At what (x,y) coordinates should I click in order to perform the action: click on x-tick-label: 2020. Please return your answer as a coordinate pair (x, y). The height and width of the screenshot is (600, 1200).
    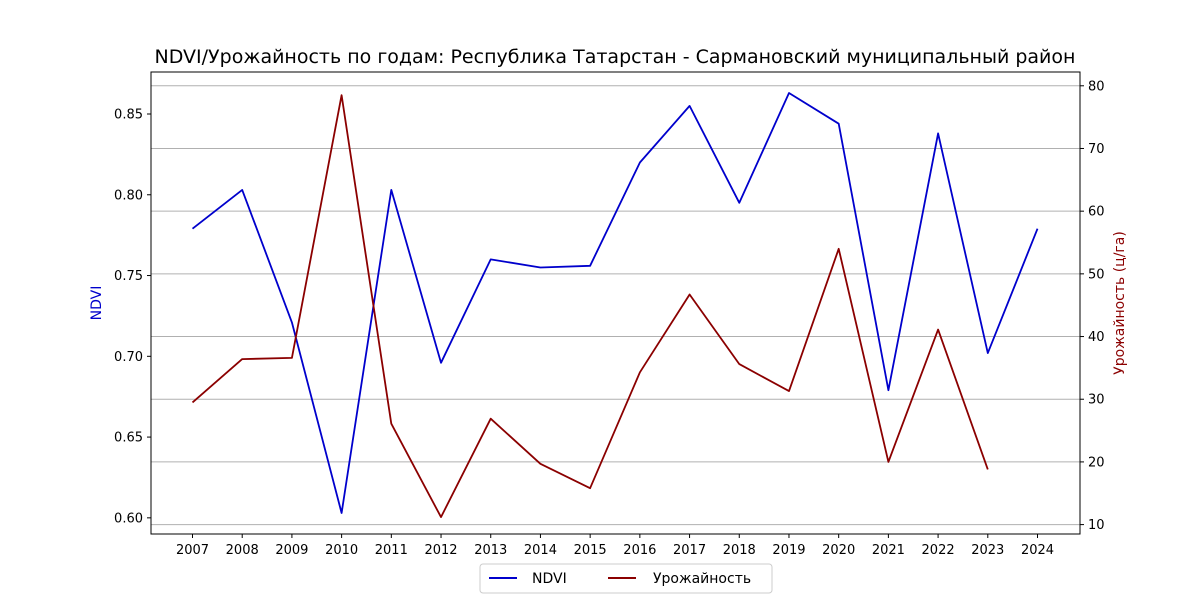
    Looking at the image, I should click on (838, 550).